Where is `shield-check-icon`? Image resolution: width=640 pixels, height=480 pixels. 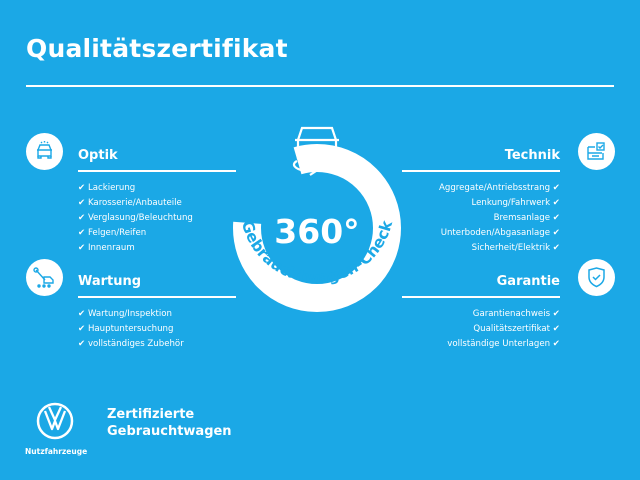
shield-check-icon is located at coordinates (596, 277).